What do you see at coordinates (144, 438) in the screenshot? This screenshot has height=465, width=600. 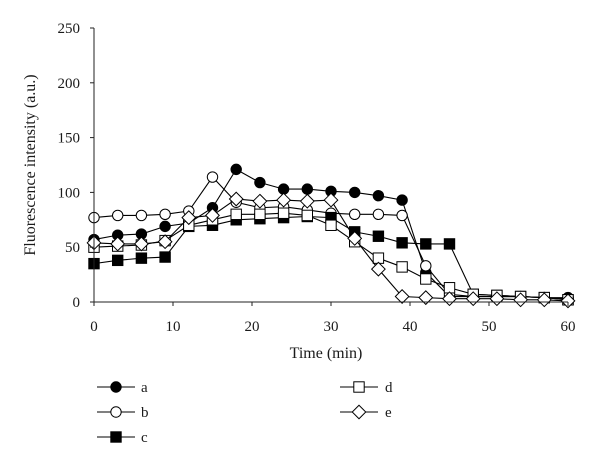 I see `legend-label: c` at bounding box center [144, 438].